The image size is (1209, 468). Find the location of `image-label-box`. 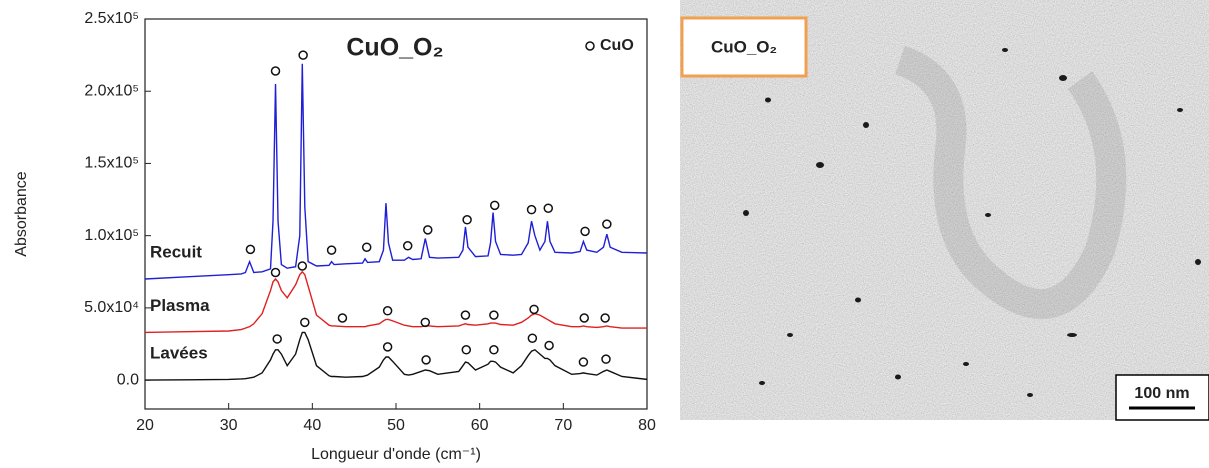

image-label-box is located at coordinates (744, 47).